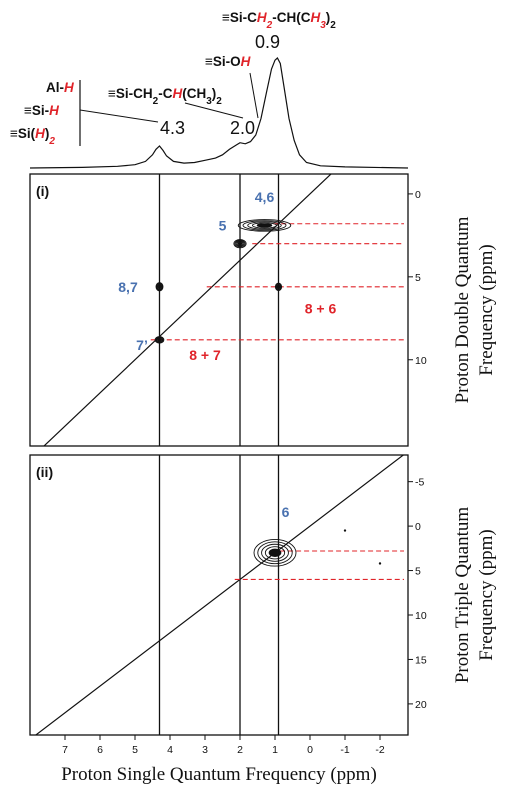 The height and width of the screenshot is (789, 506). I want to click on spectrum-trace, so click(219, 113).